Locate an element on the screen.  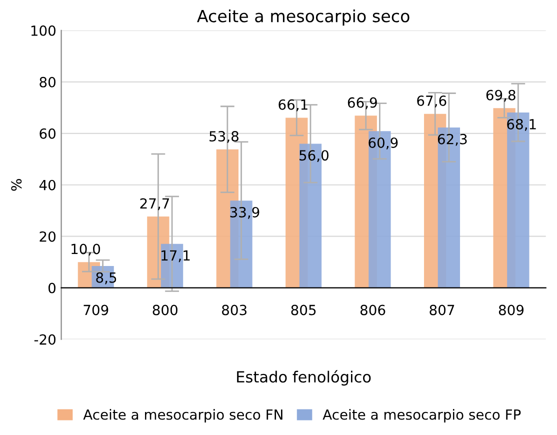
data-label: 62,3 is located at coordinates (452, 140).